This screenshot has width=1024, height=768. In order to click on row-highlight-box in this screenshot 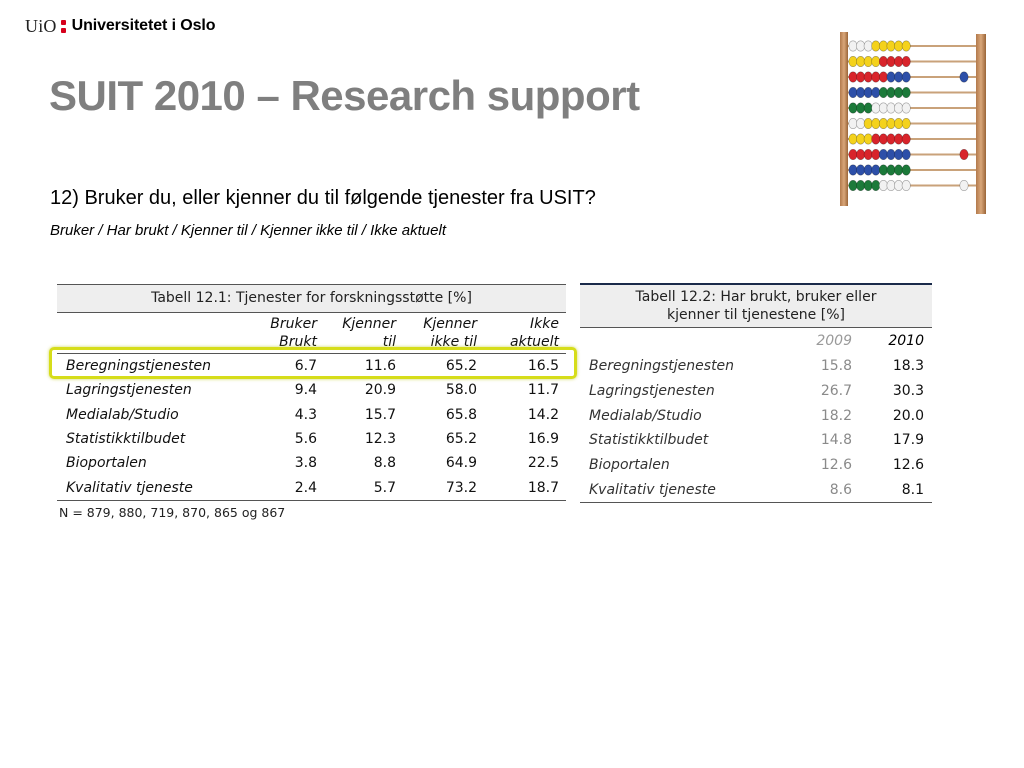, I will do `click(313, 363)`.